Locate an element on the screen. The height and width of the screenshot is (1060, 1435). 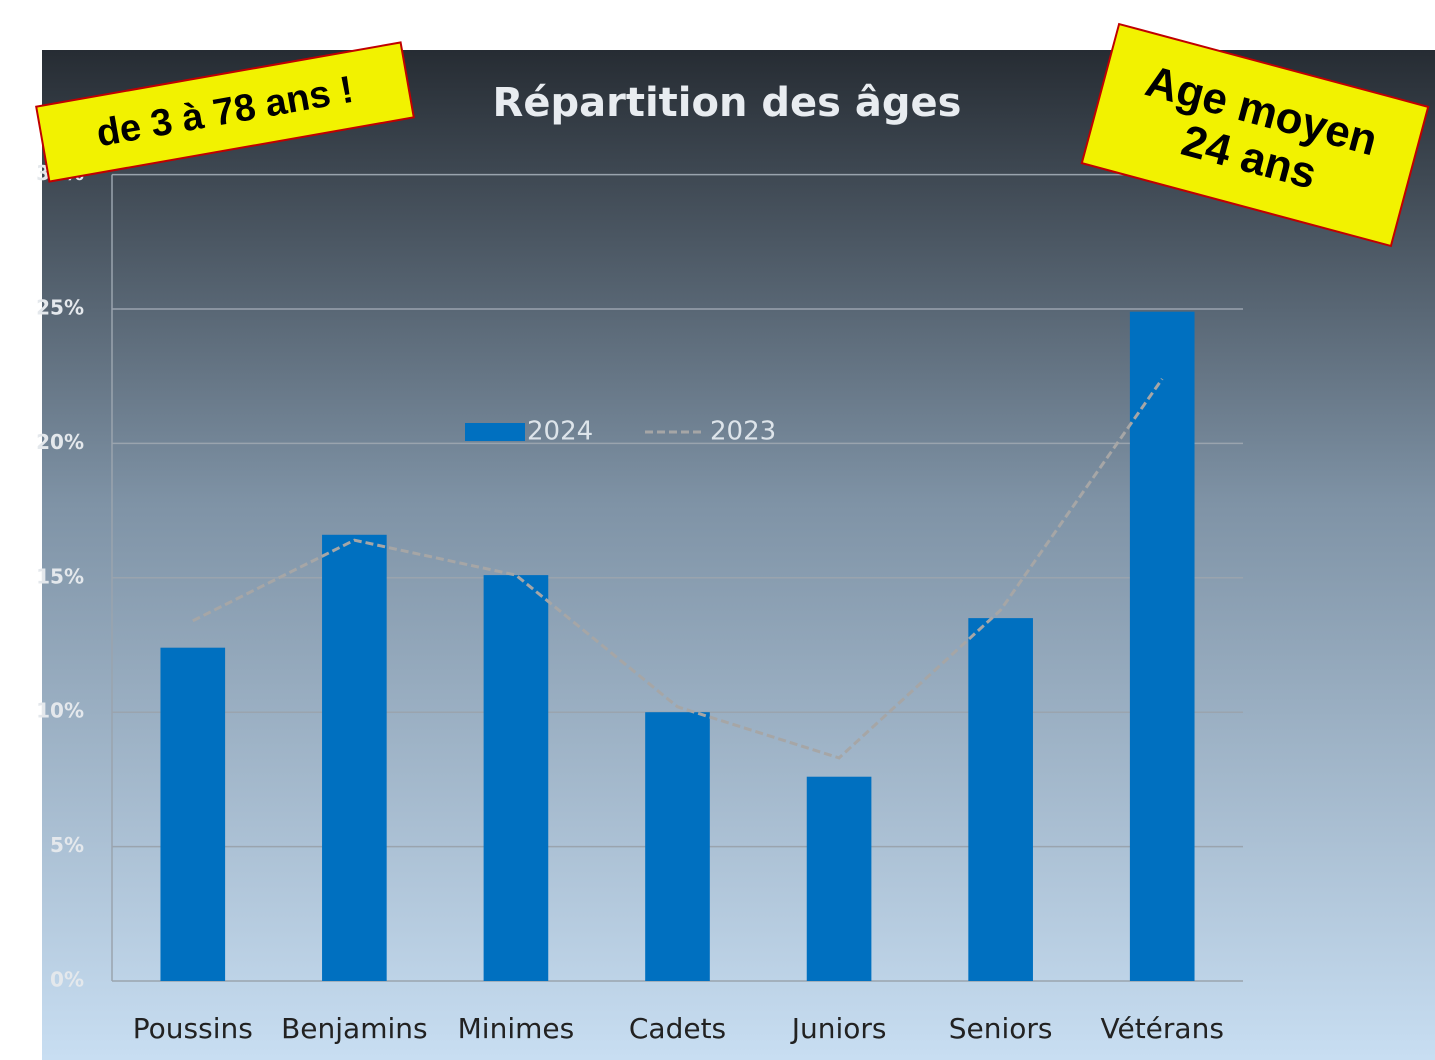
y-tick-label: 20% is located at coordinates (60, 442).